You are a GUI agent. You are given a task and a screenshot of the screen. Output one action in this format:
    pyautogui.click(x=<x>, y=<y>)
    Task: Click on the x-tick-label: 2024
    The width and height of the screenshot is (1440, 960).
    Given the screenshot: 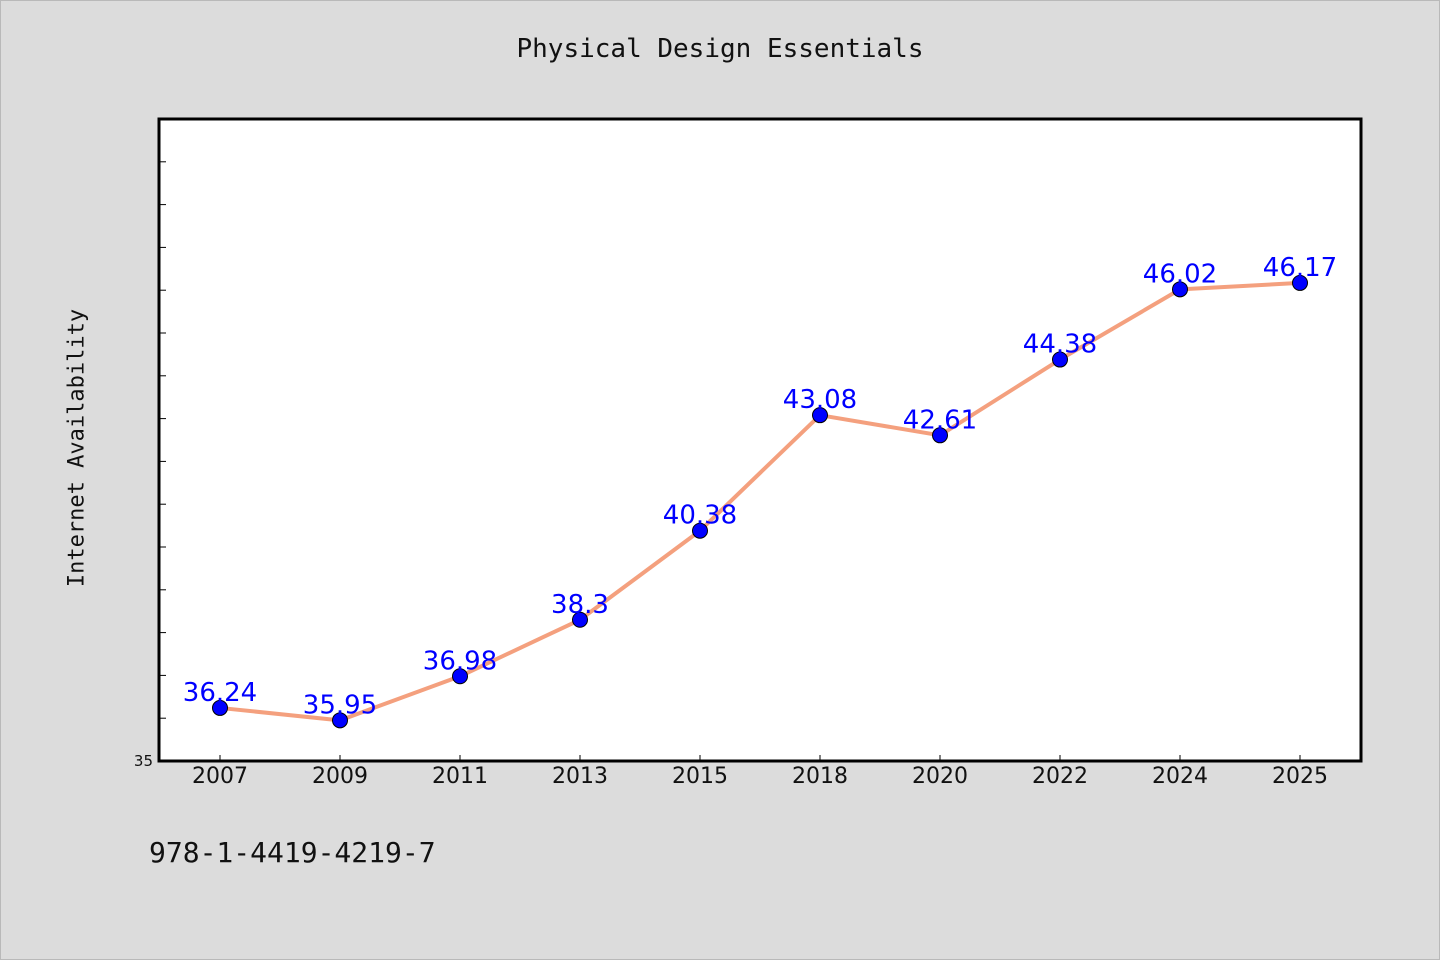 What is the action you would take?
    pyautogui.click(x=1180, y=776)
    